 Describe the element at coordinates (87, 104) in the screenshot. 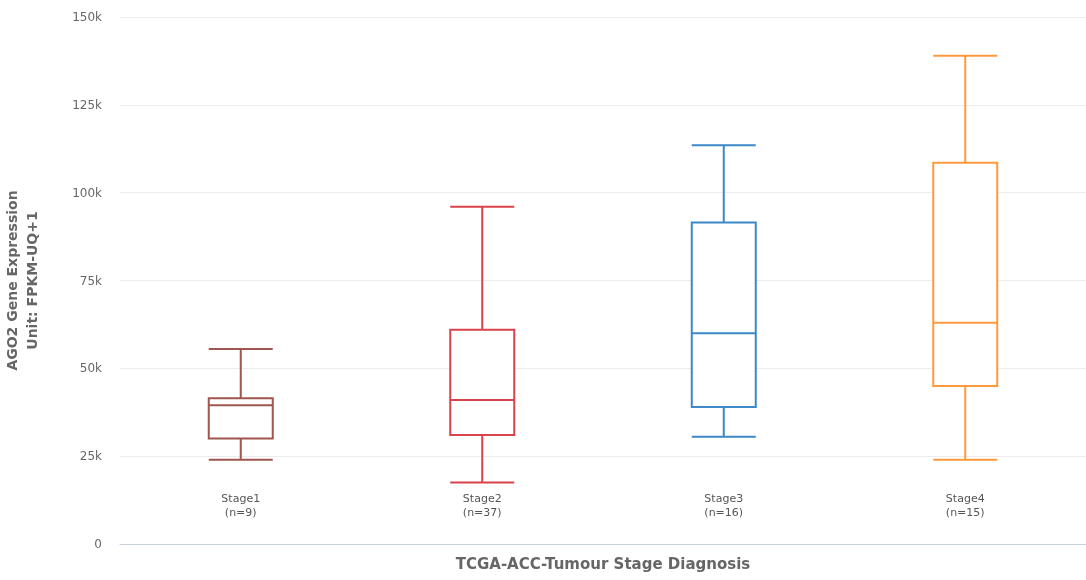

I see `y-tick-label: 125k` at that location.